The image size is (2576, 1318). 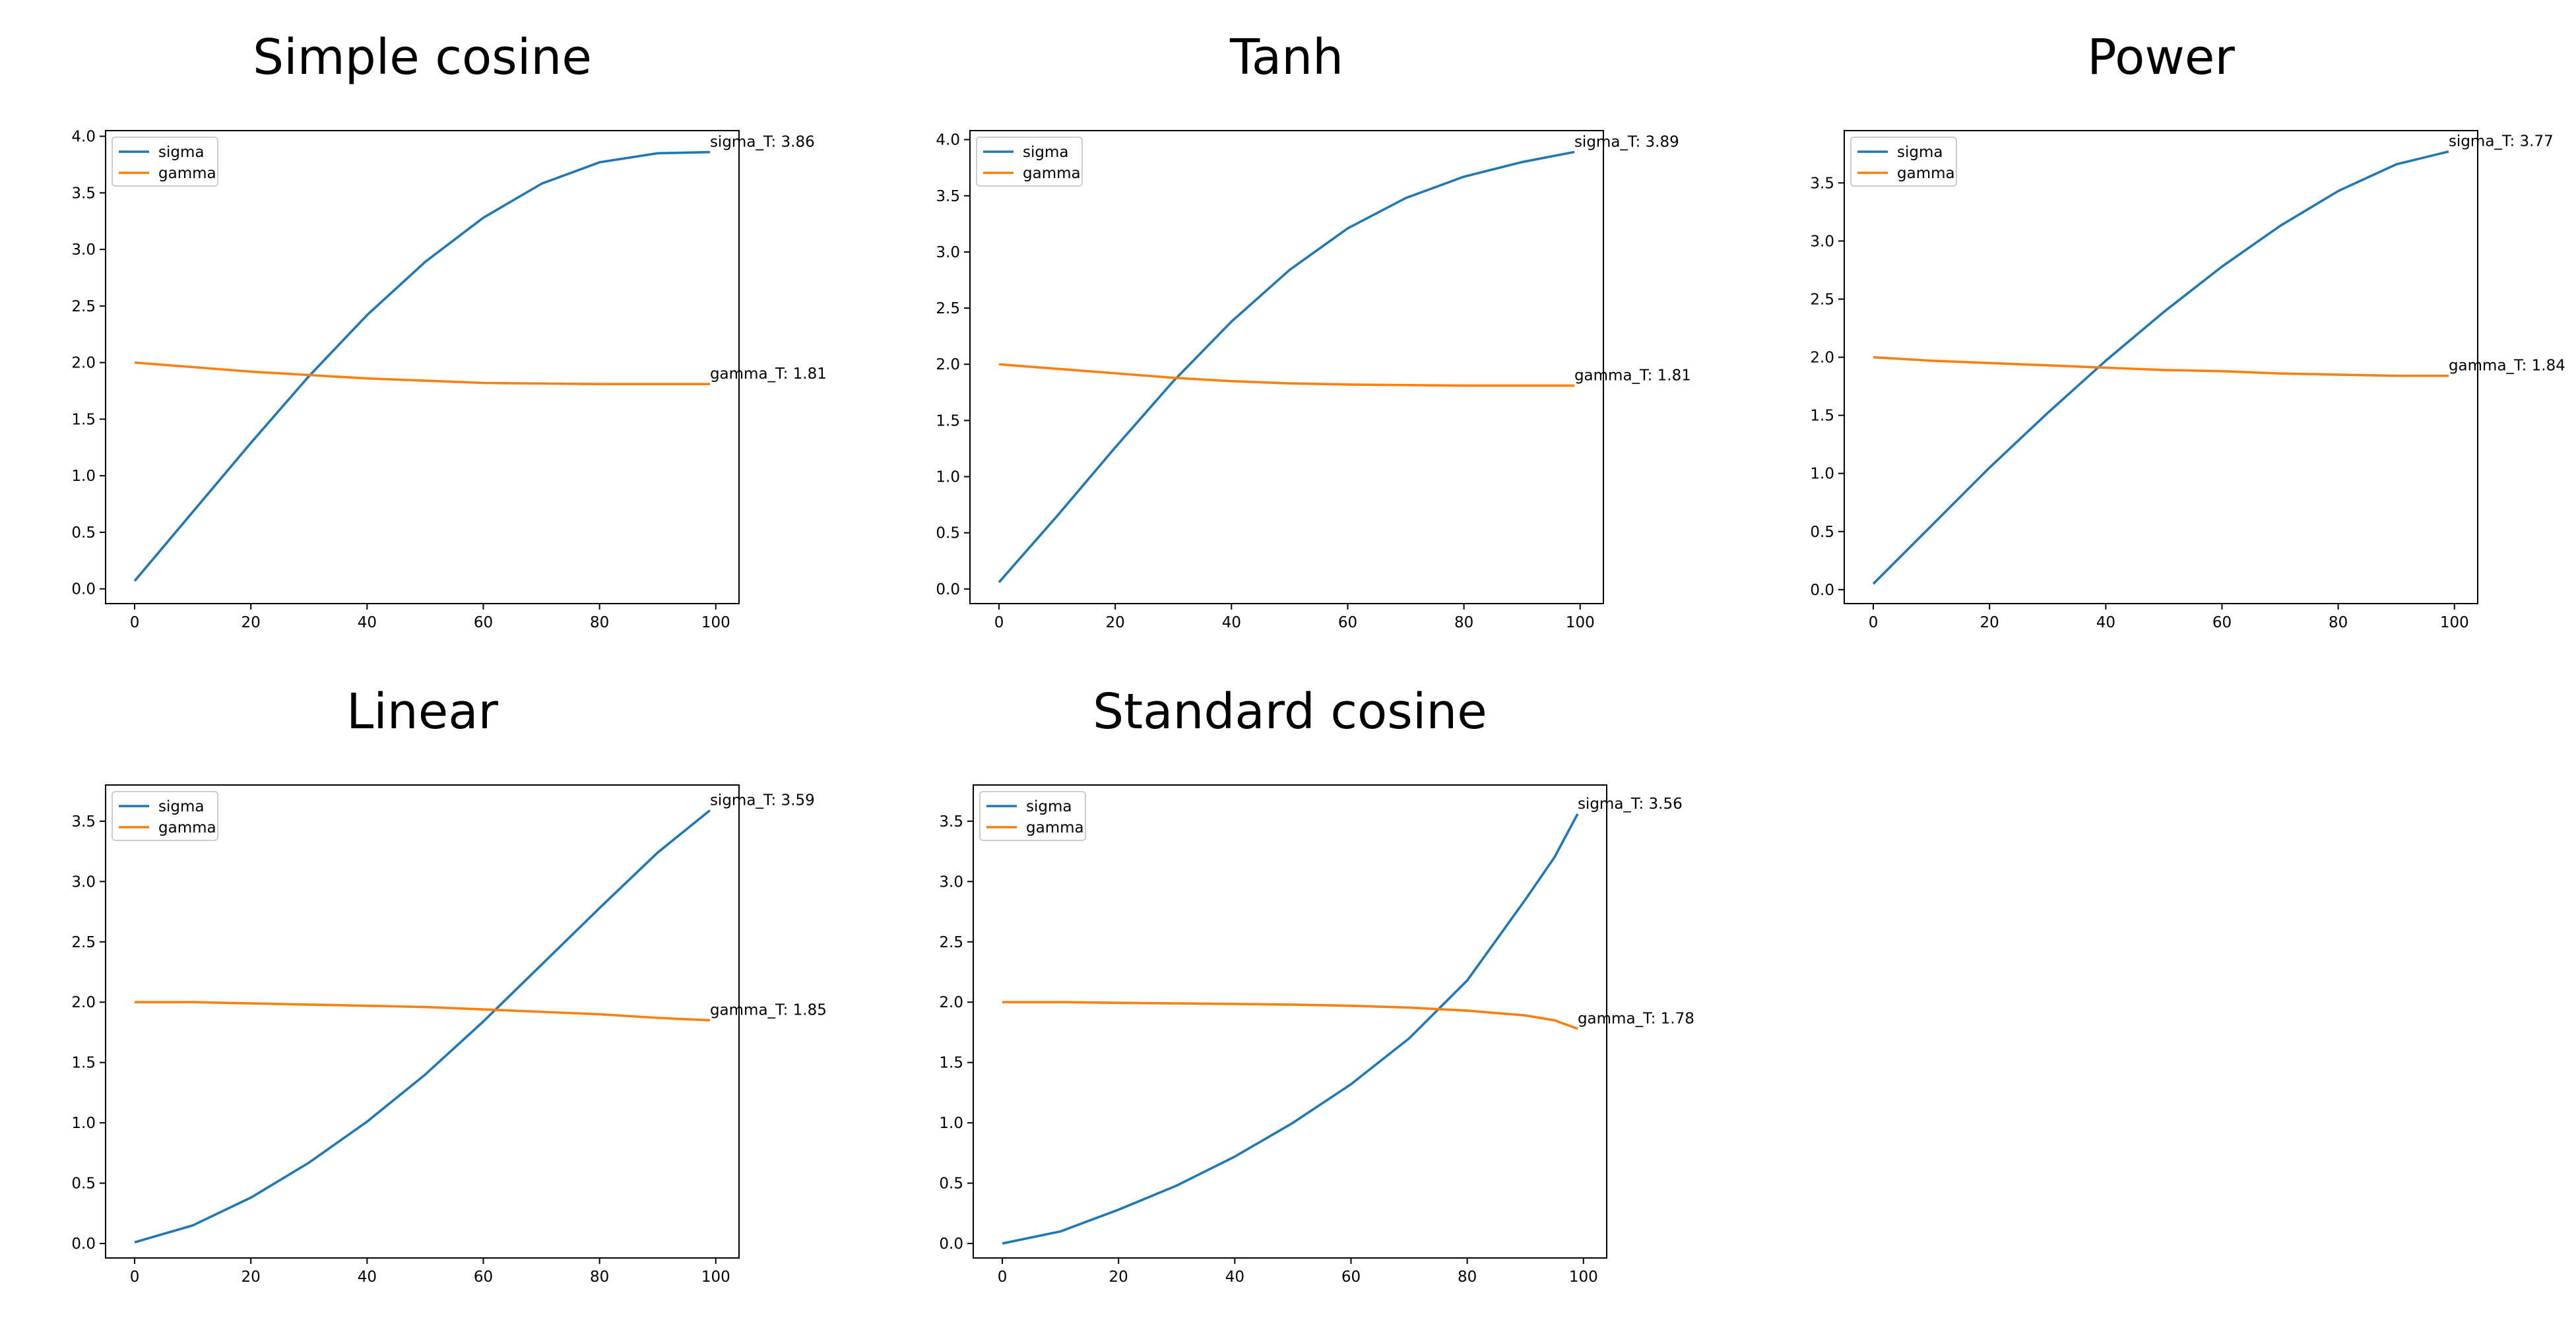 What do you see at coordinates (2161, 57) in the screenshot?
I see `chart-title: Power` at bounding box center [2161, 57].